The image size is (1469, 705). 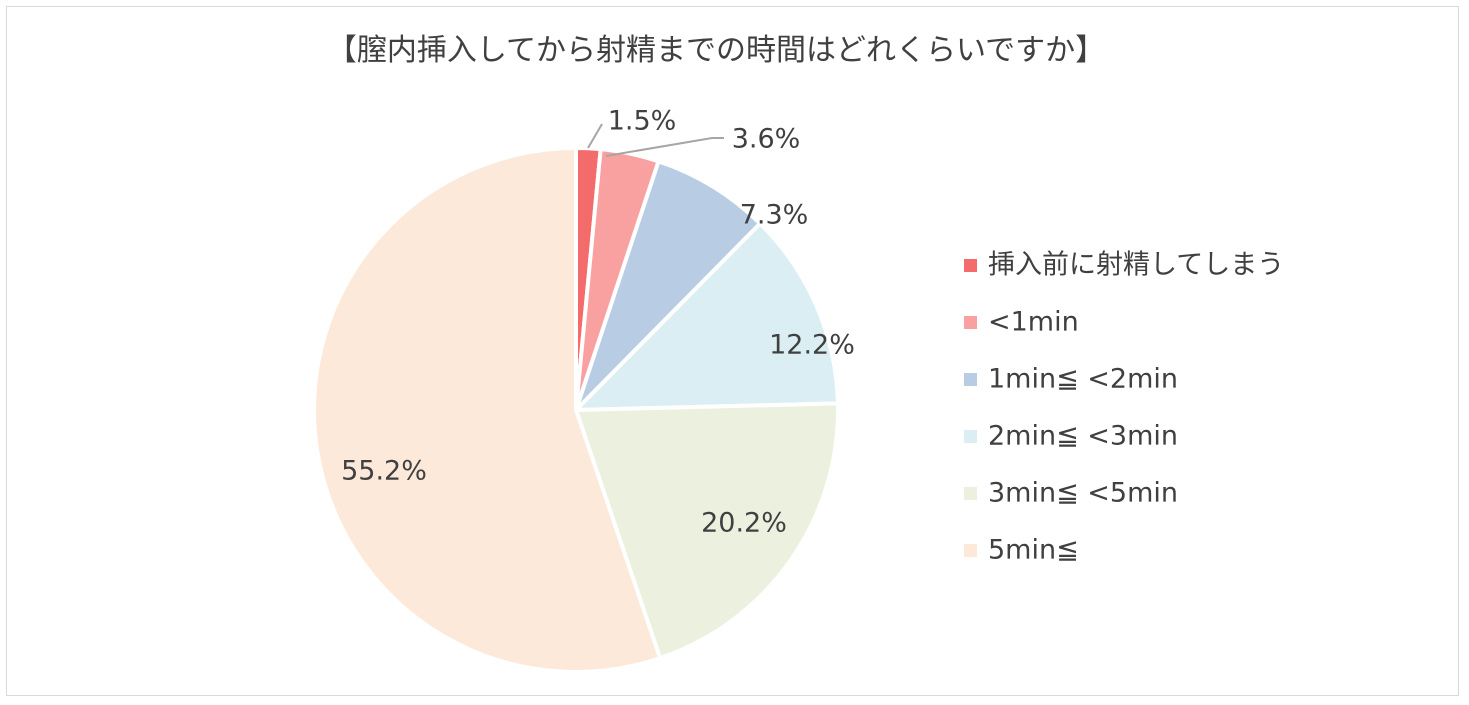 I want to click on chart-title: 【膣内挿入してから射精までの時間はどれくらいですか】, so click(x=716, y=50).